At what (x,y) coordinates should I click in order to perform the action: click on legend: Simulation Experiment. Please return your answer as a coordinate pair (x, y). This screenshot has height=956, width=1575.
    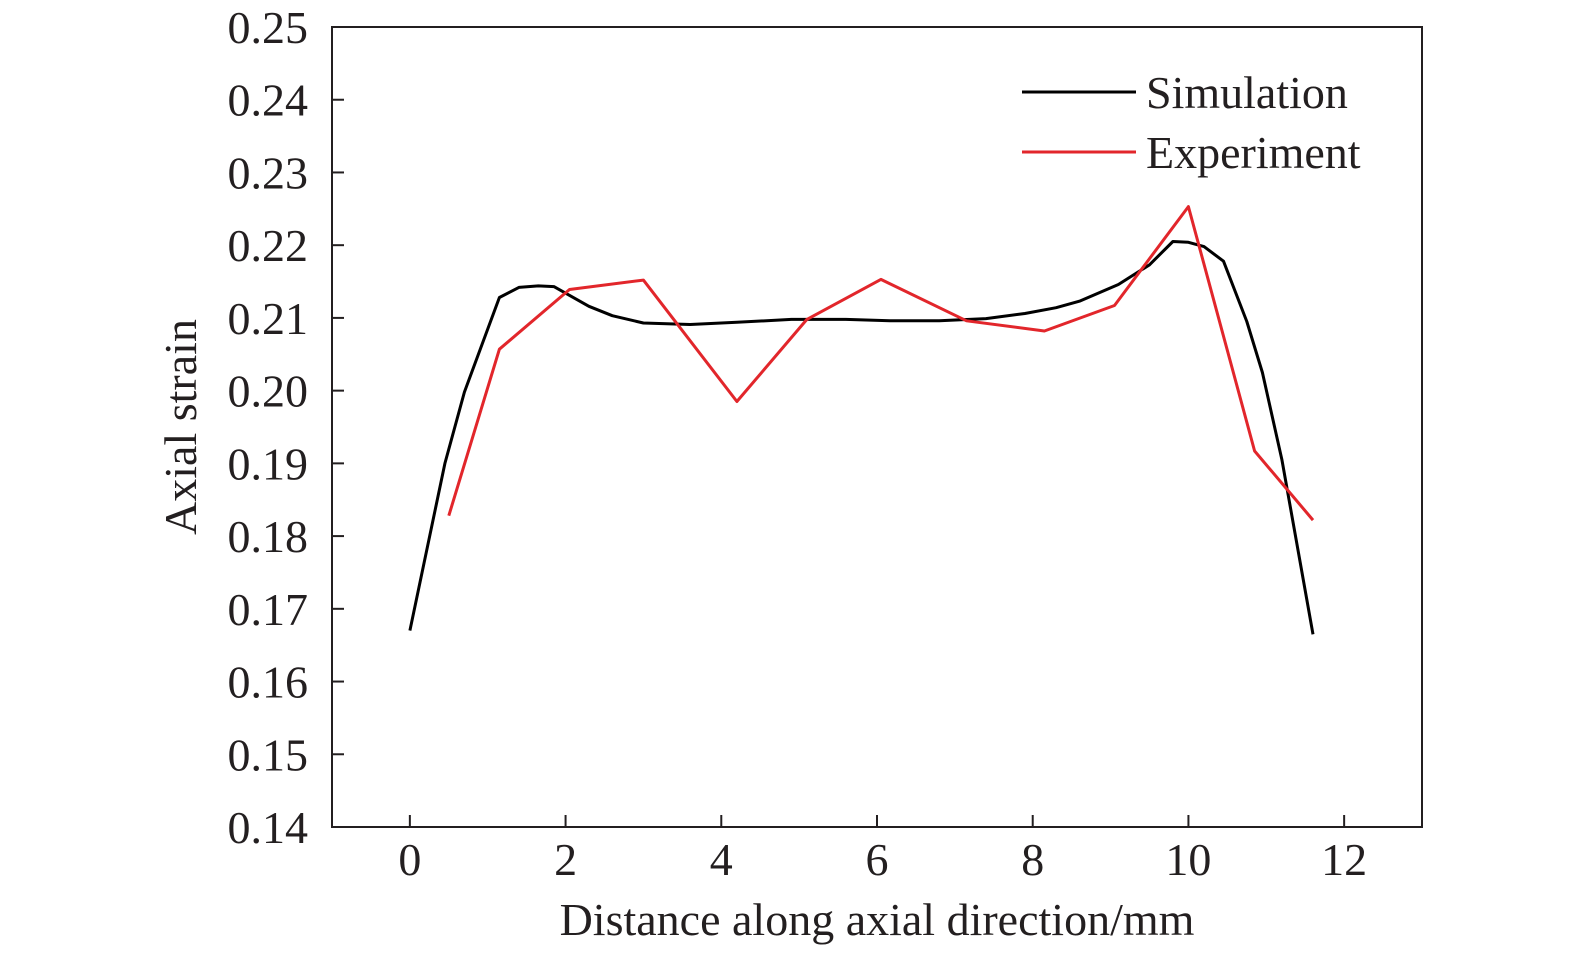
    Looking at the image, I should click on (1191, 122).